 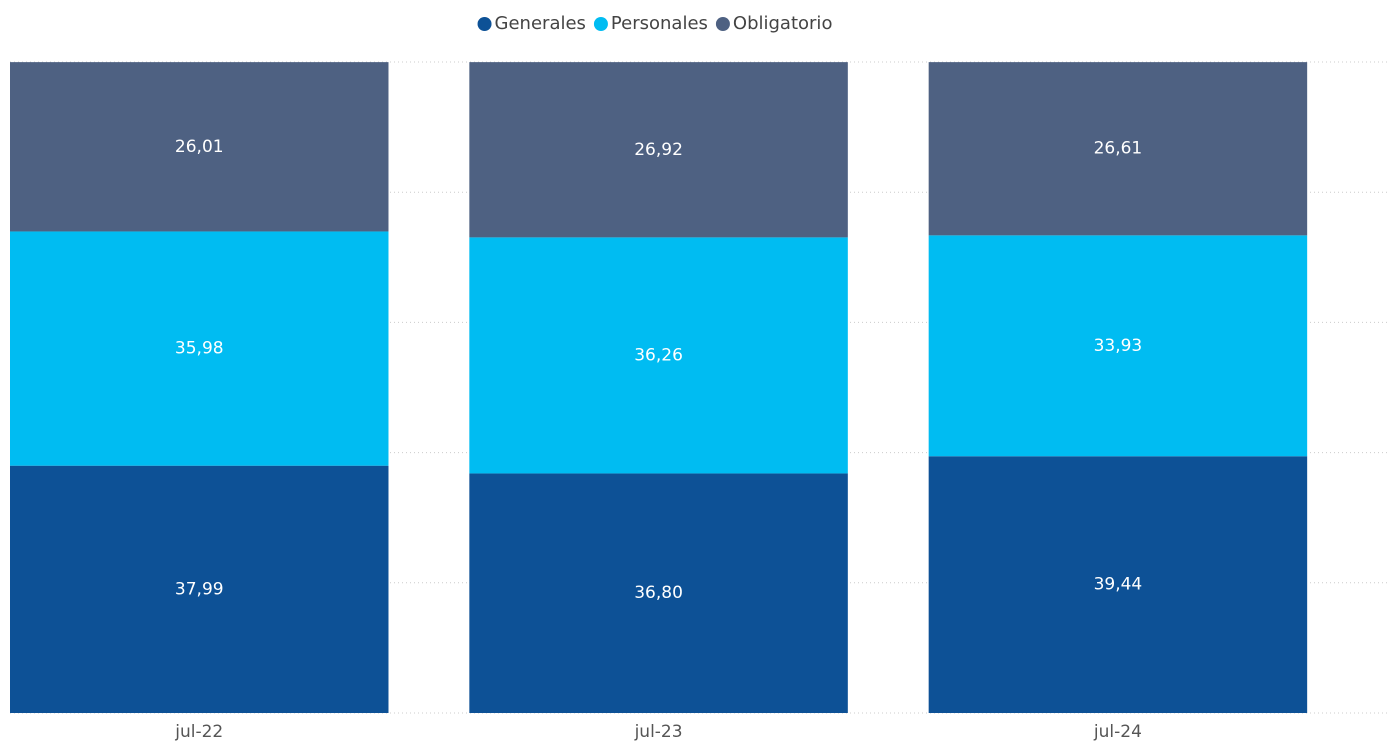 I want to click on data-label: 26,92, so click(x=658, y=150).